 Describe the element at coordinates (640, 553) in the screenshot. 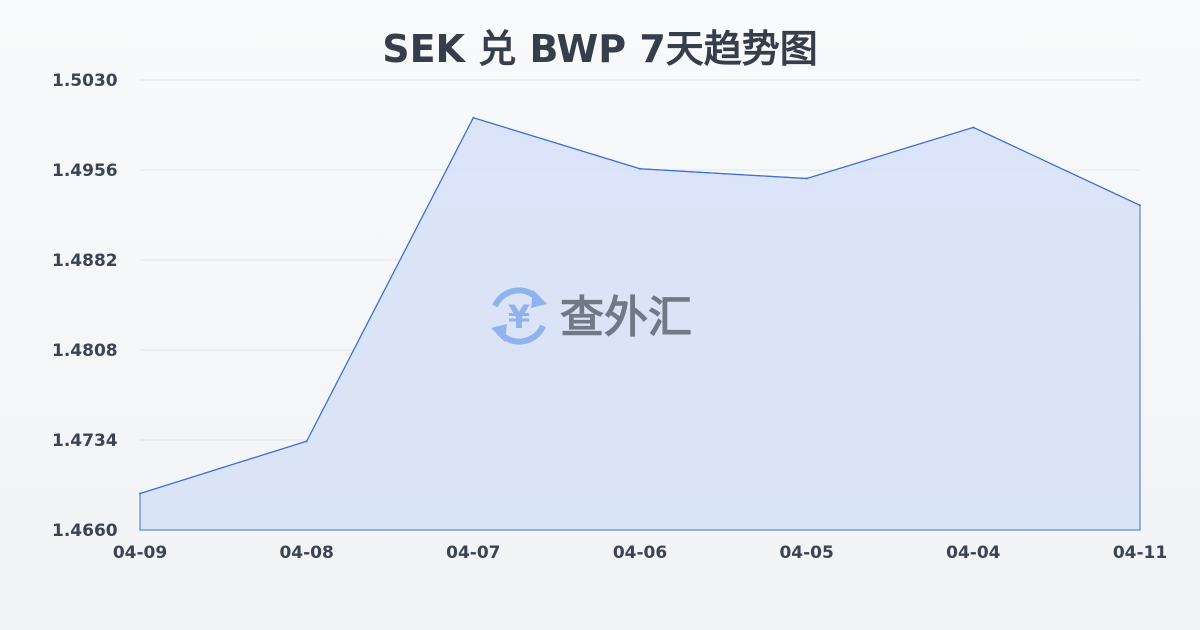

I see `x-tick-label: 04-06` at that location.